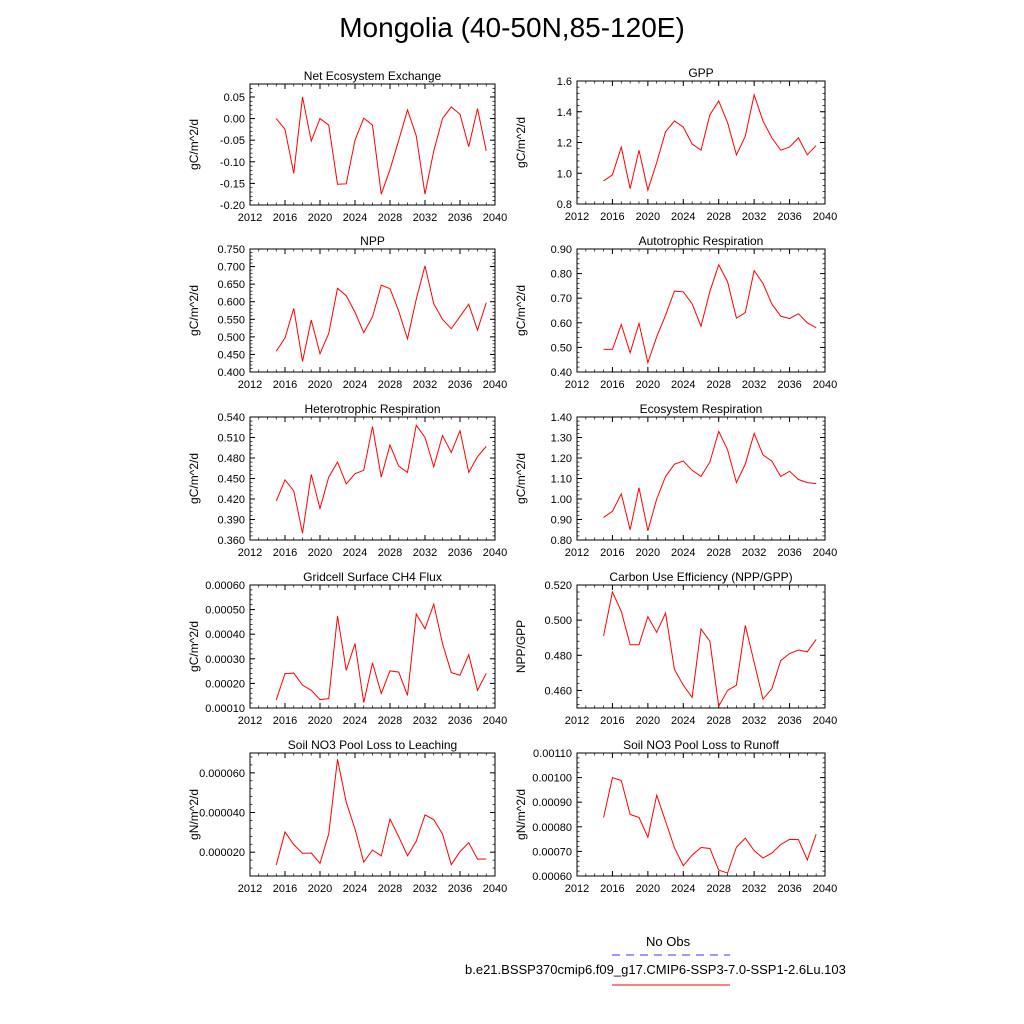  Describe the element at coordinates (701, 745) in the screenshot. I see `panel-title: Soil NO3 Pool Loss to Runoff` at that location.